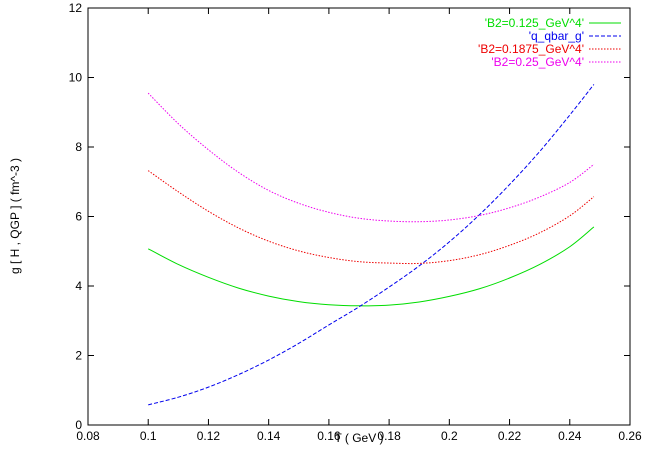  Describe the element at coordinates (449, 436) in the screenshot. I see `x-tick-label: 0.2` at that location.